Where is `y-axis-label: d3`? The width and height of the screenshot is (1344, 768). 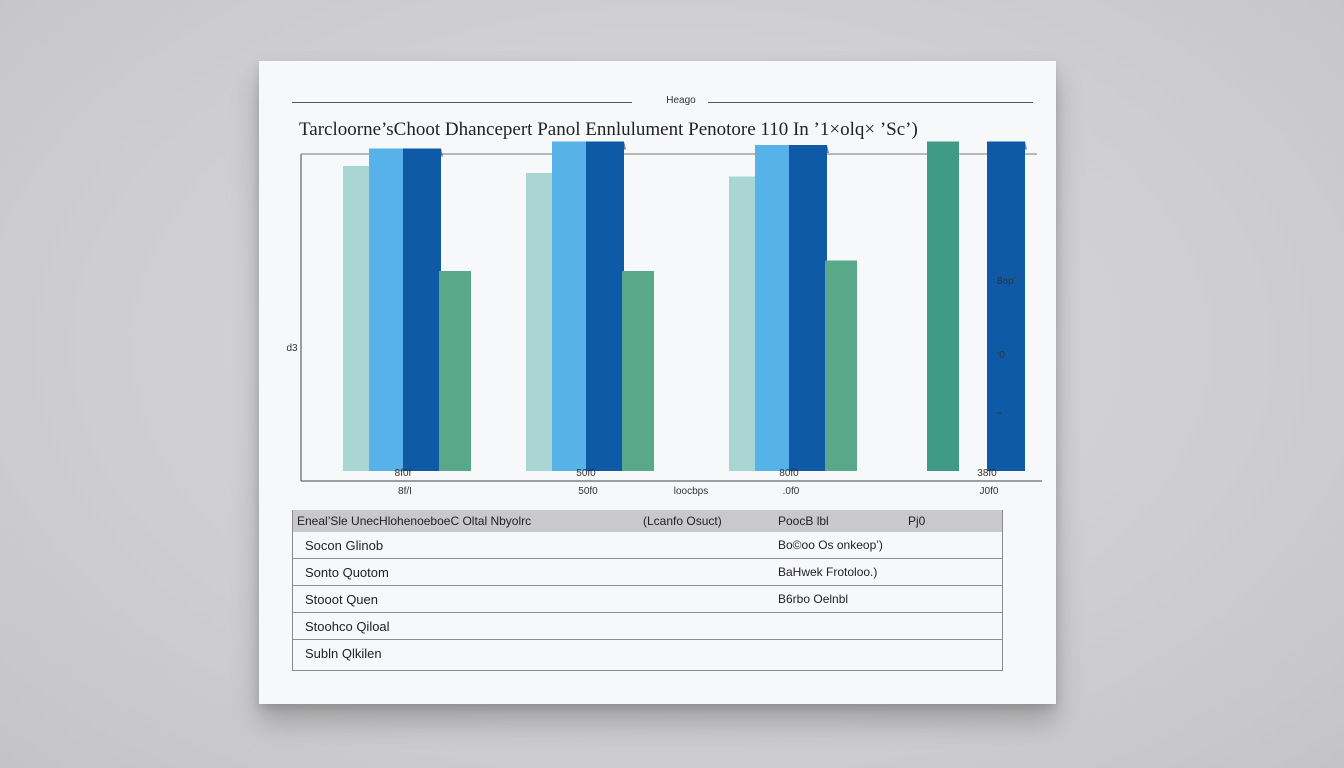
y-axis-label: d3 is located at coordinates (292, 348).